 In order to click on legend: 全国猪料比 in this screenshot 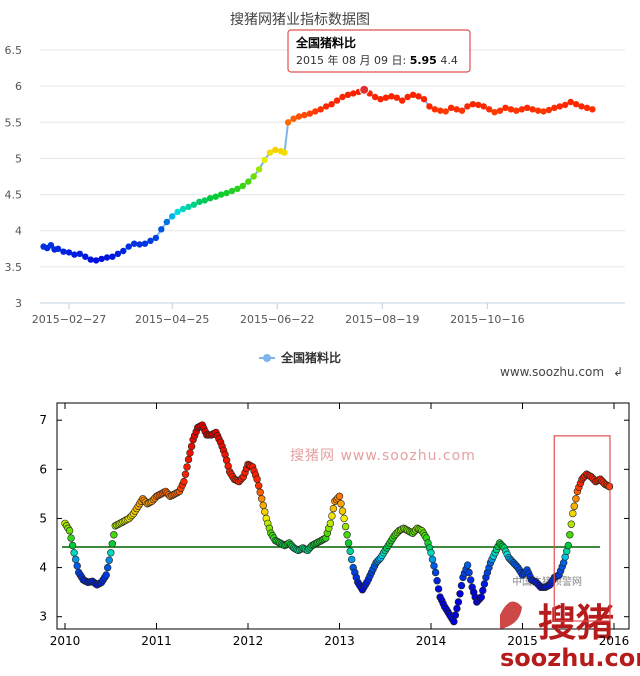, I will do `click(300, 357)`.